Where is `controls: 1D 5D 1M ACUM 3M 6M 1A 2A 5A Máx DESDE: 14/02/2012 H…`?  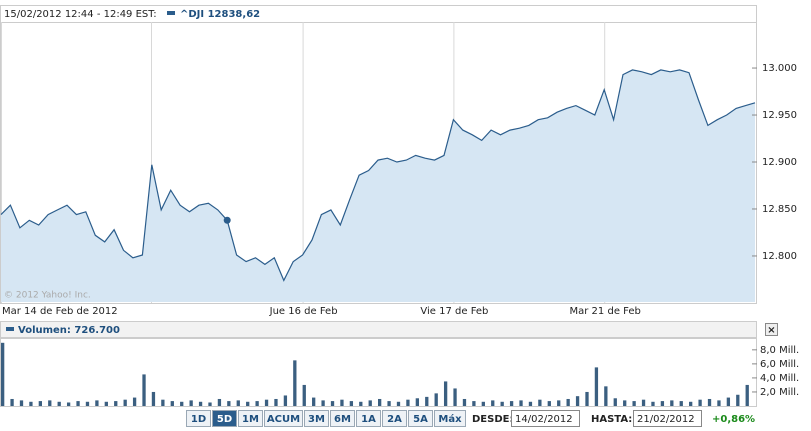
controls: 1D 5D 1M ACUM 3M 6M 1A 2A 5A Máx DESDE: 14/02/2012 H… is located at coordinates (470, 418).